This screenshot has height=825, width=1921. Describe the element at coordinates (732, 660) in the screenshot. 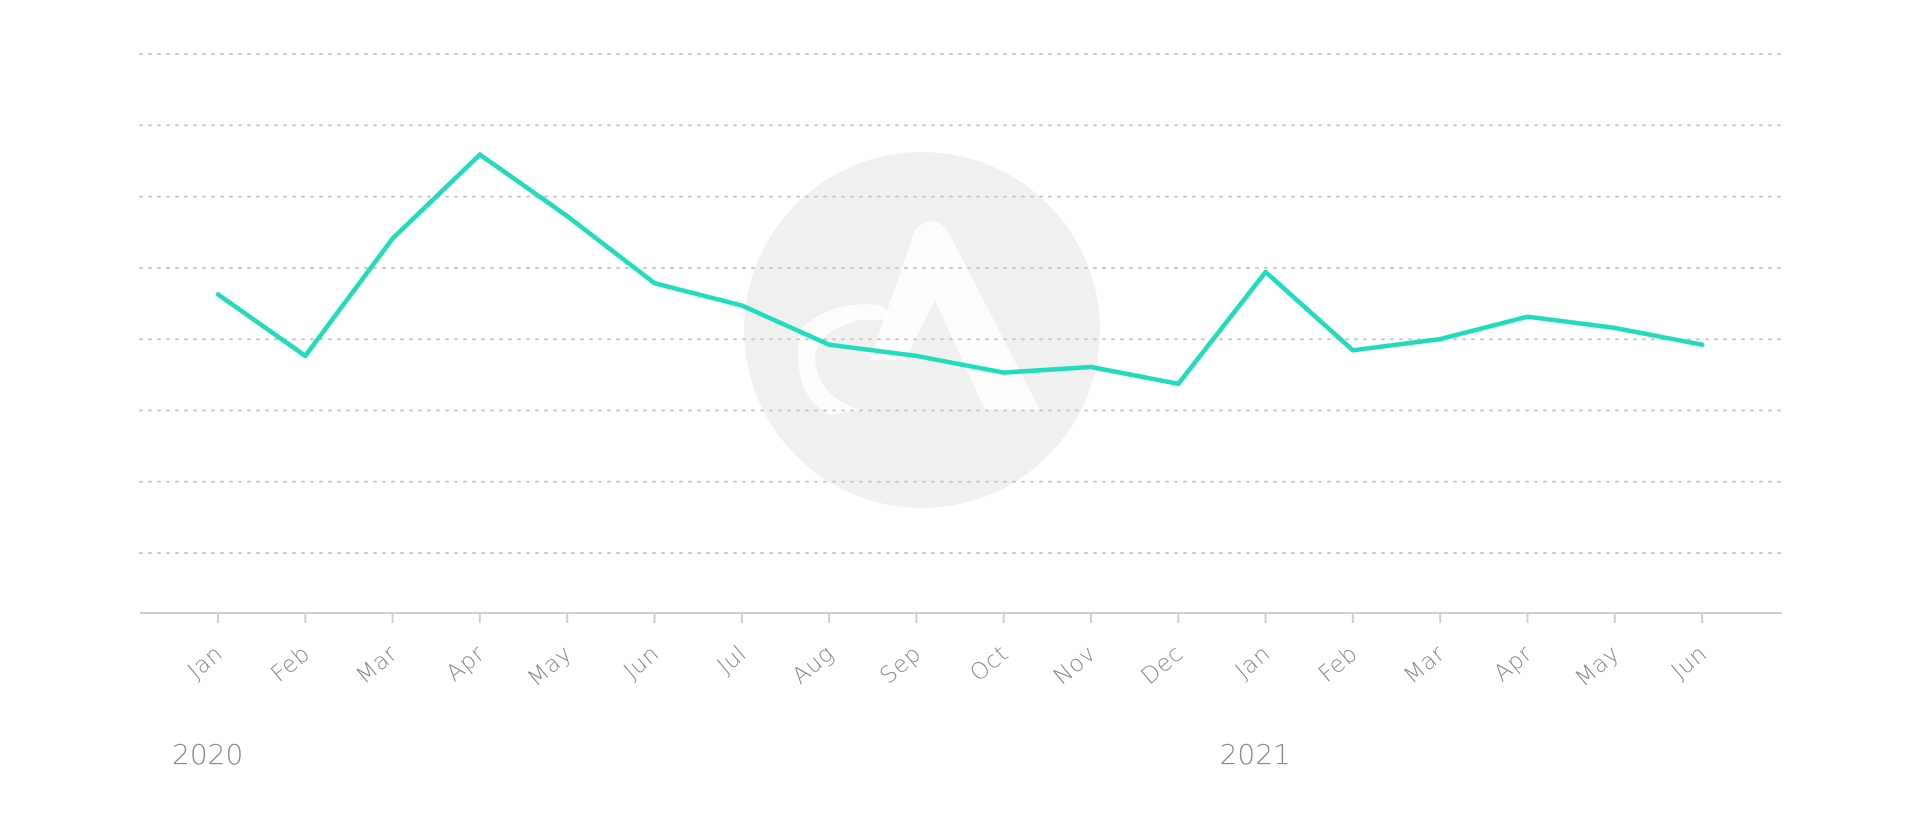

I see `x-tick-label: Jul` at that location.